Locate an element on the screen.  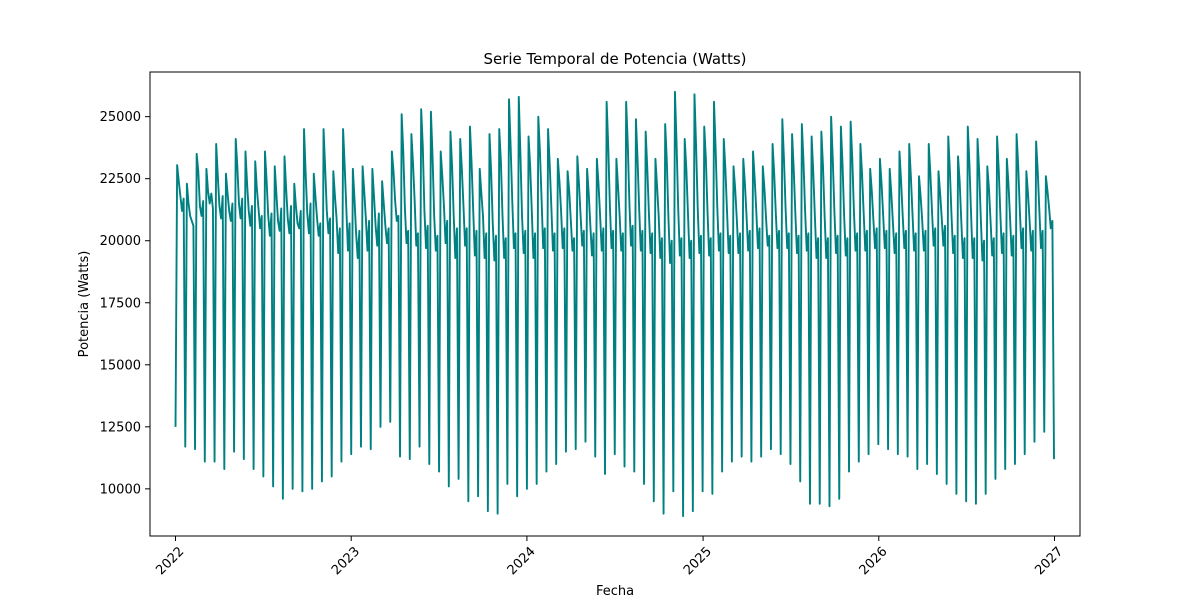
y-tick-label: 17500 is located at coordinates (120, 303).